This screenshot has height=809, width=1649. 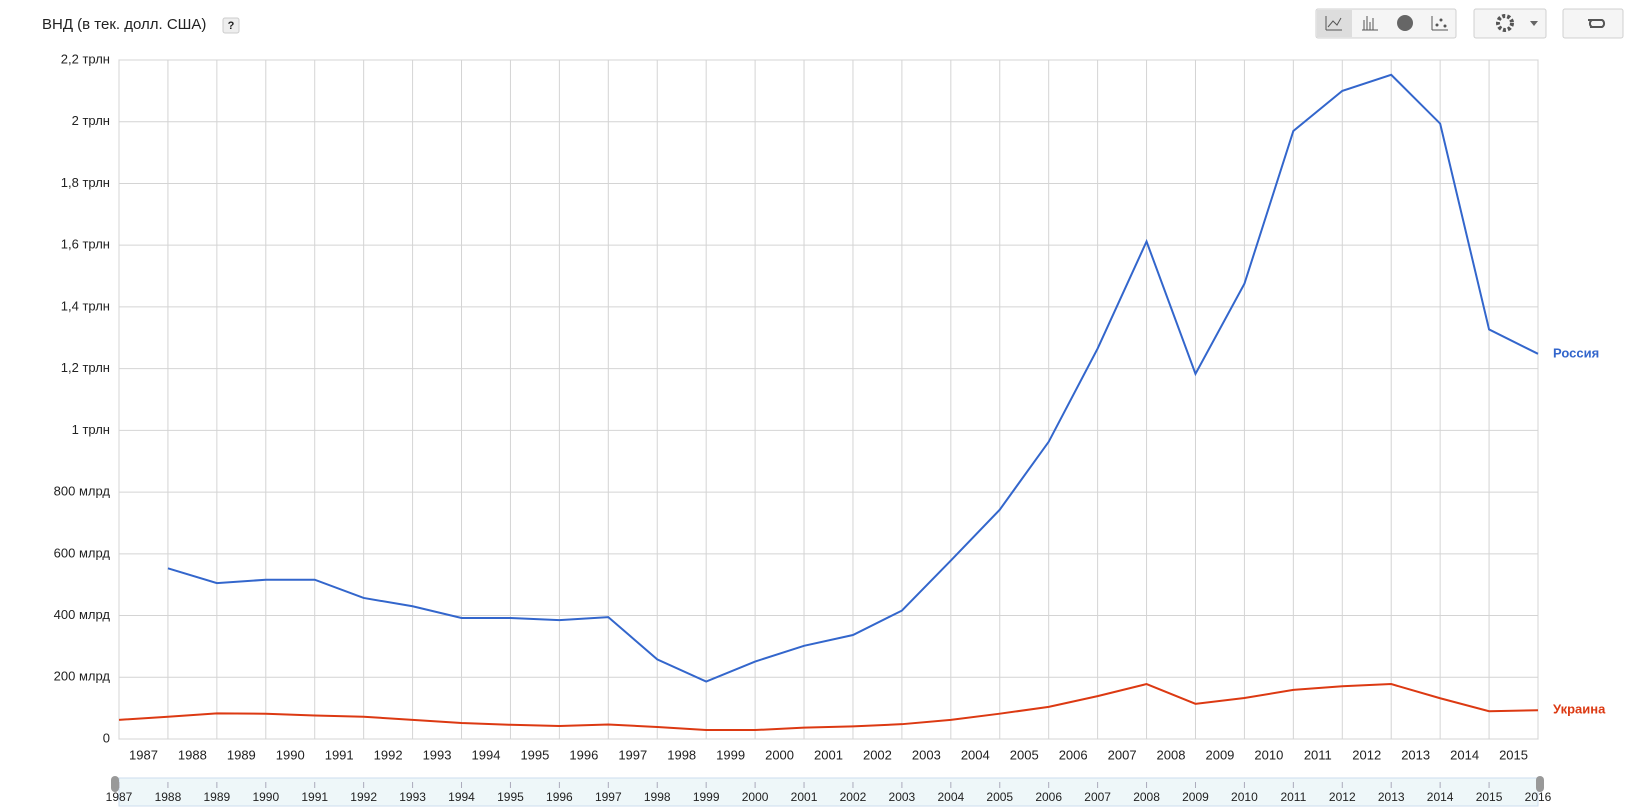 What do you see at coordinates (241, 754) in the screenshot?
I see `x-tick-label: 1989` at bounding box center [241, 754].